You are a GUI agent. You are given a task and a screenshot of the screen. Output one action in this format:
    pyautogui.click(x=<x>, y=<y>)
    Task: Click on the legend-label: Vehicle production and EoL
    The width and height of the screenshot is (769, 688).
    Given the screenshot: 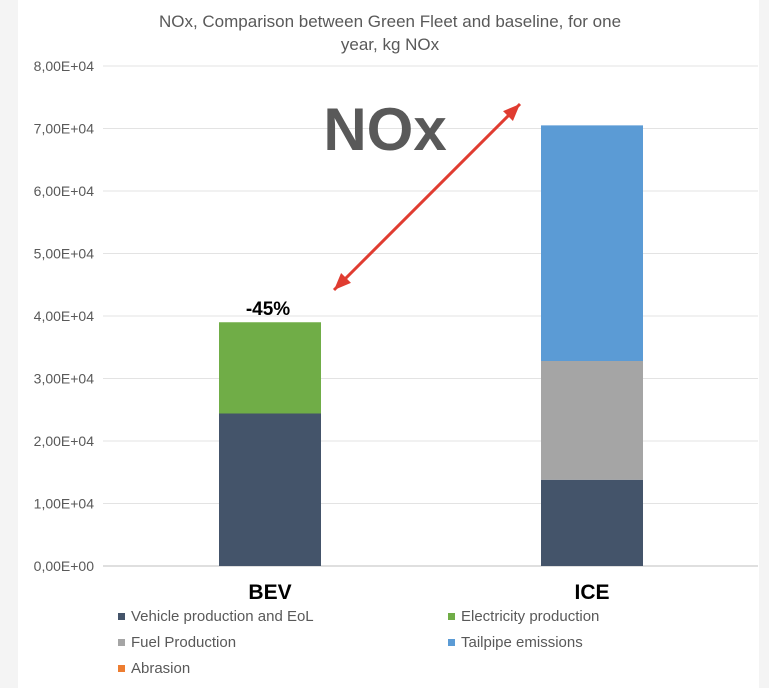 What is the action you would take?
    pyautogui.click(x=222, y=616)
    